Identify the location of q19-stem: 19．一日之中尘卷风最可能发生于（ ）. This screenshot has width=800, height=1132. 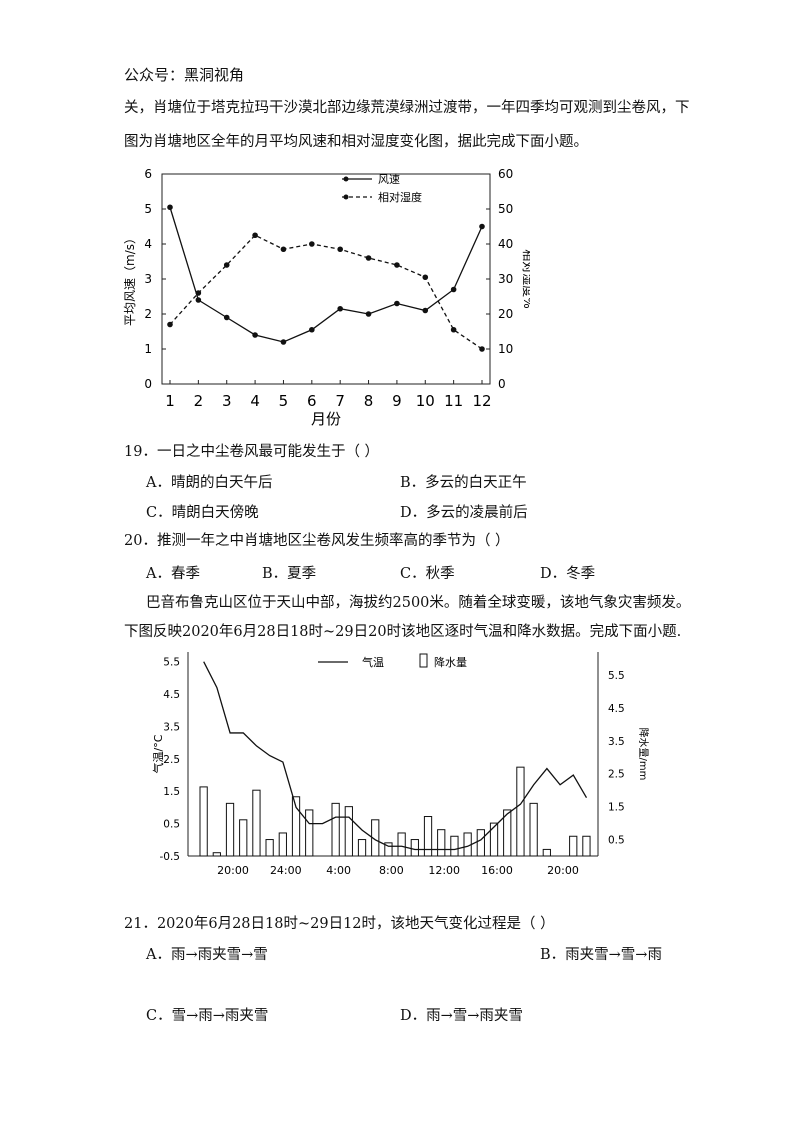
(252, 452).